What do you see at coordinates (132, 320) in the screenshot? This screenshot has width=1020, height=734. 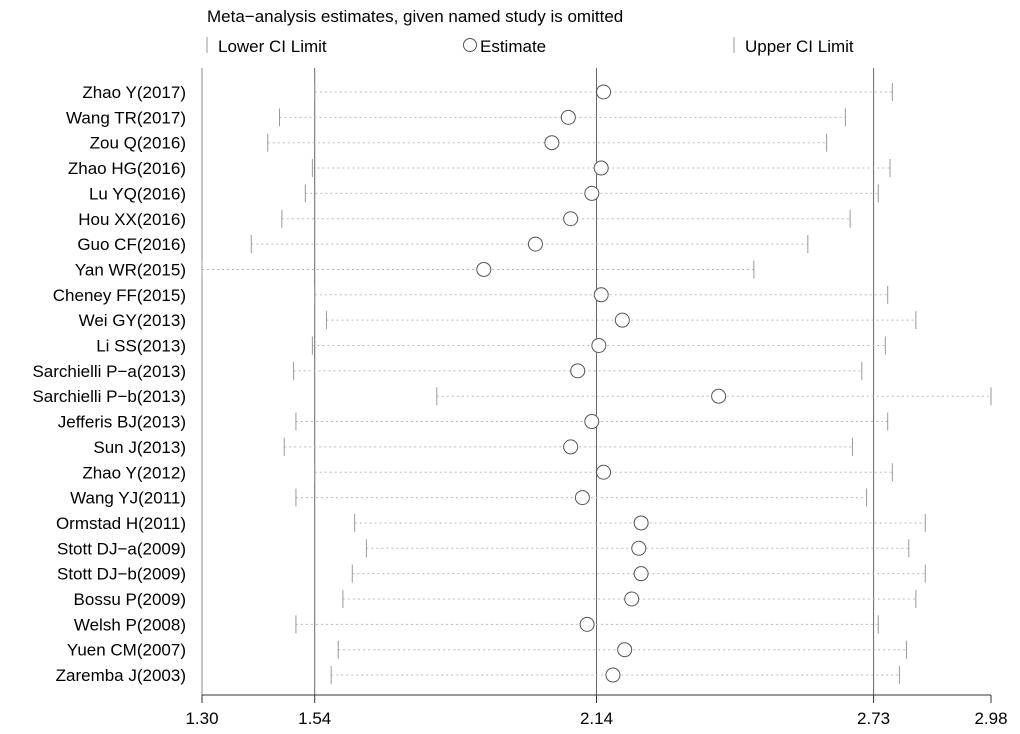 I see `study-label: Wei GY(2013)` at bounding box center [132, 320].